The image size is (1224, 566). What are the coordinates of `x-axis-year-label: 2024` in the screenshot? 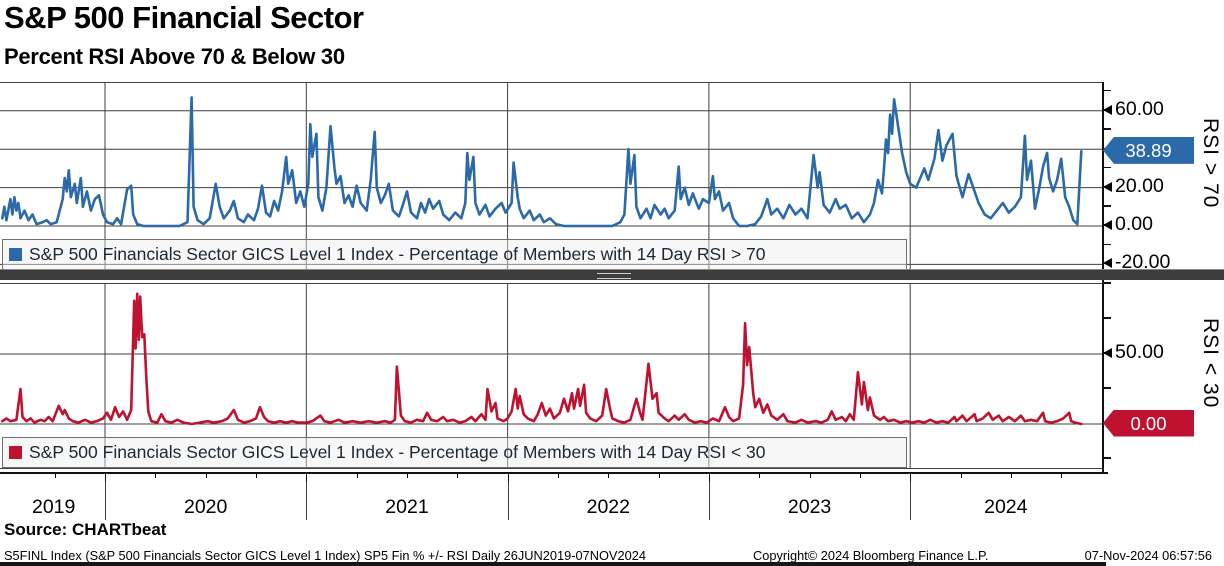 It's located at (1006, 507).